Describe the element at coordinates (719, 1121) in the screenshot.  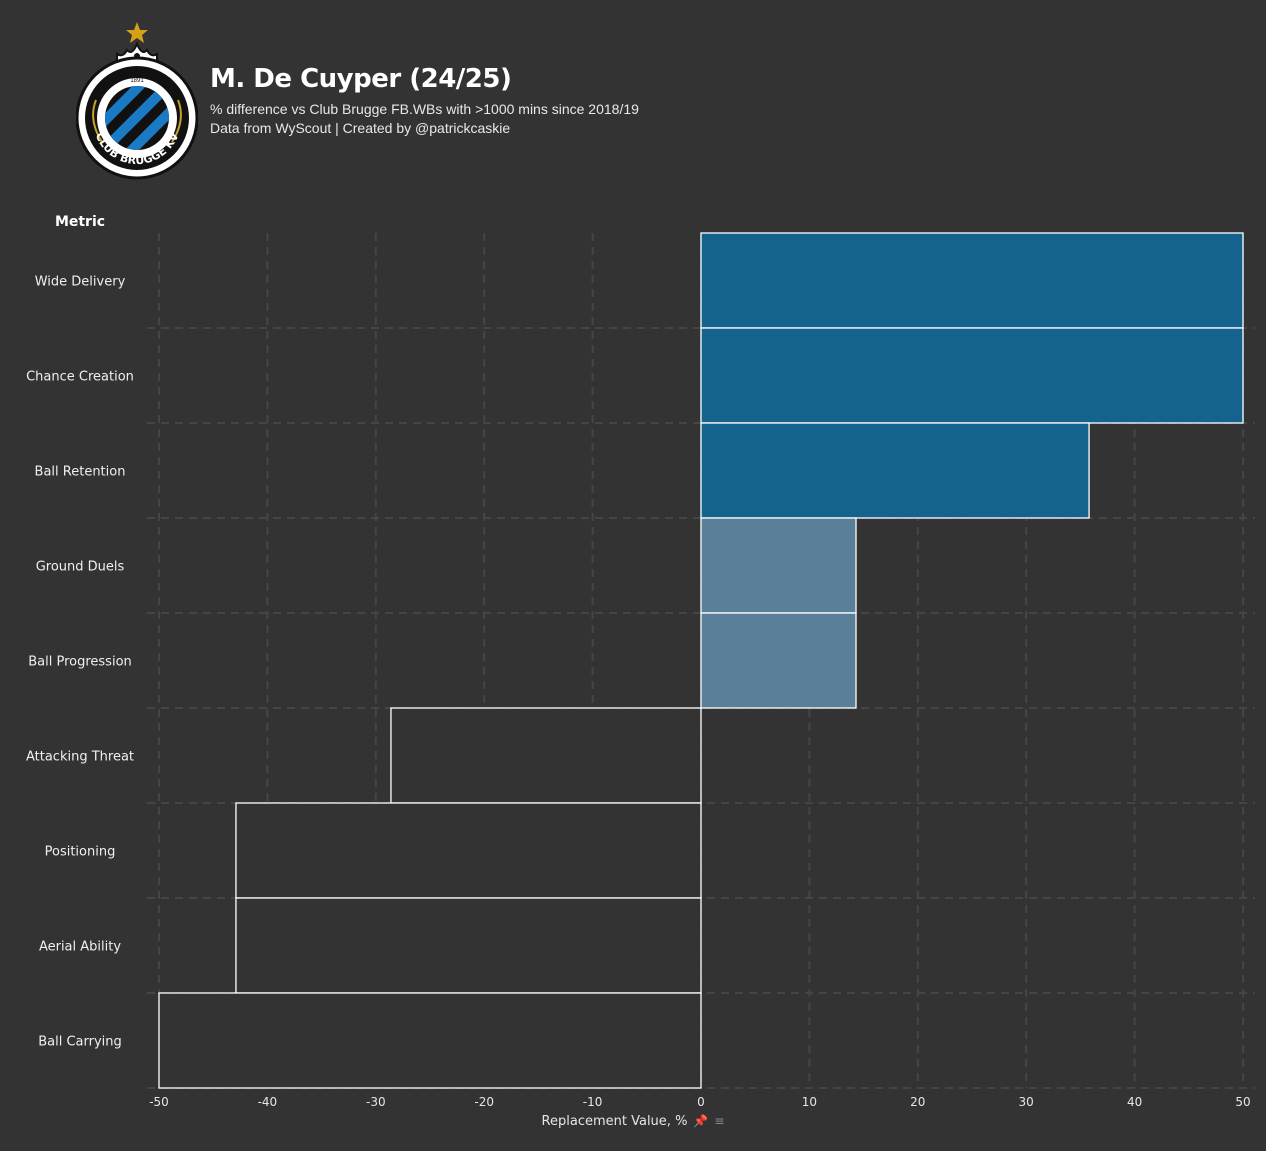
I see `sort-icon: ≡` at that location.